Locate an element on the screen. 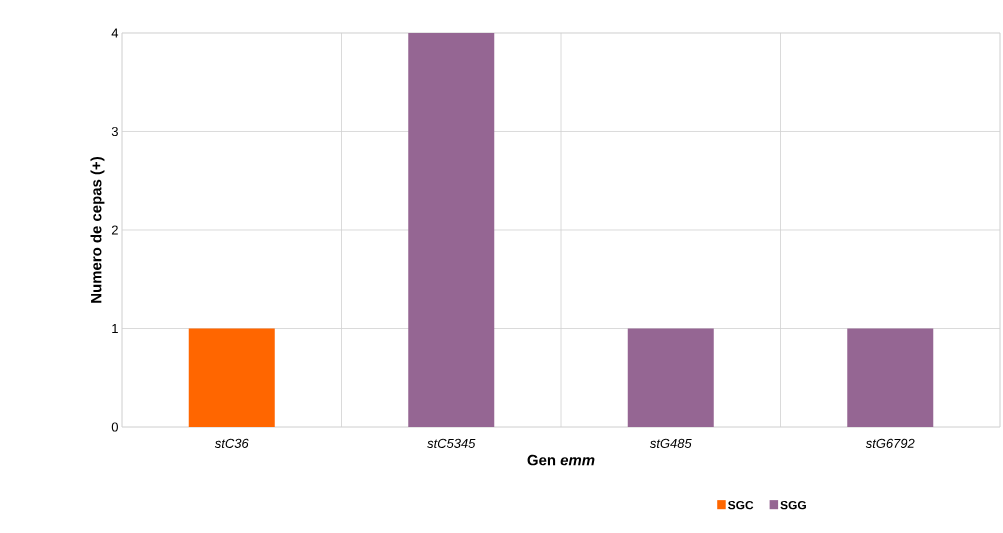 The width and height of the screenshot is (1003, 533). x-tick-label: stG485 is located at coordinates (670, 443).